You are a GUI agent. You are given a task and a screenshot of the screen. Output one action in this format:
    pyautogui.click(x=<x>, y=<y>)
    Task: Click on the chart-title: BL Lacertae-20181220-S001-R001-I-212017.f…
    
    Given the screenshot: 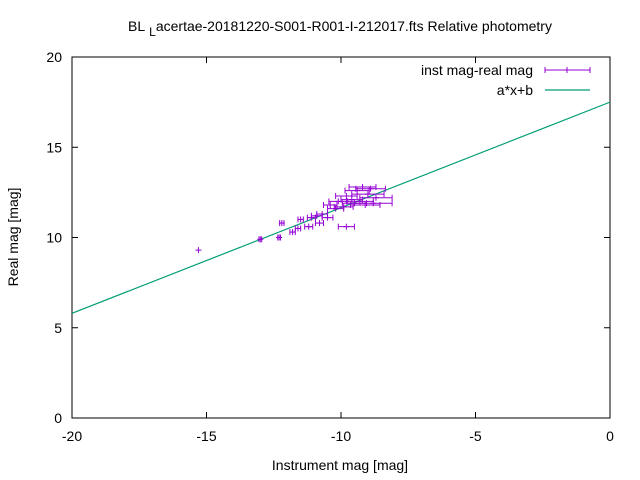 What is the action you would take?
    pyautogui.click(x=340, y=28)
    